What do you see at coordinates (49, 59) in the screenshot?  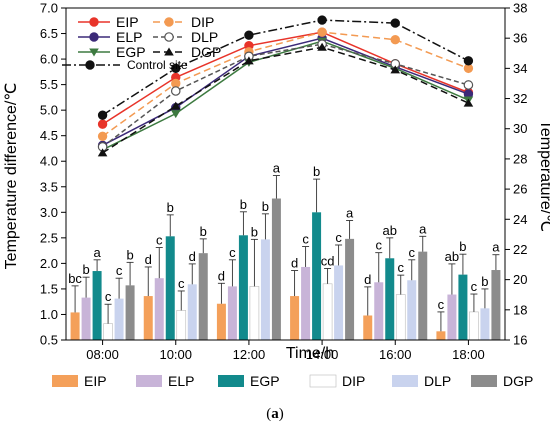 I see `y-left-tick-6.0: 6.0` at bounding box center [49, 59].